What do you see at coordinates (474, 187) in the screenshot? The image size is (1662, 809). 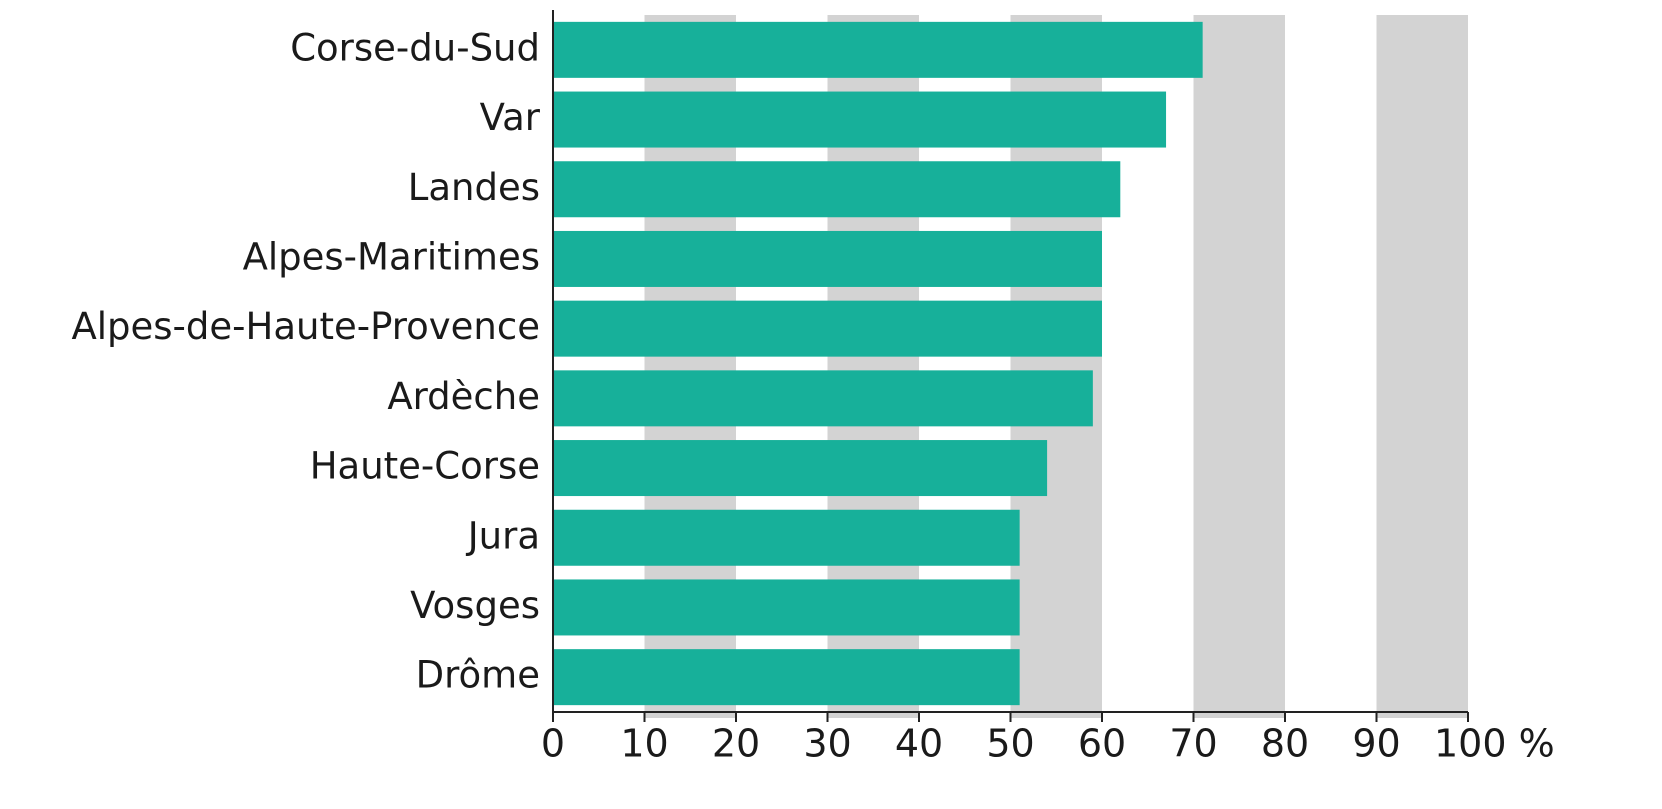 I see `category-label: Landes` at bounding box center [474, 187].